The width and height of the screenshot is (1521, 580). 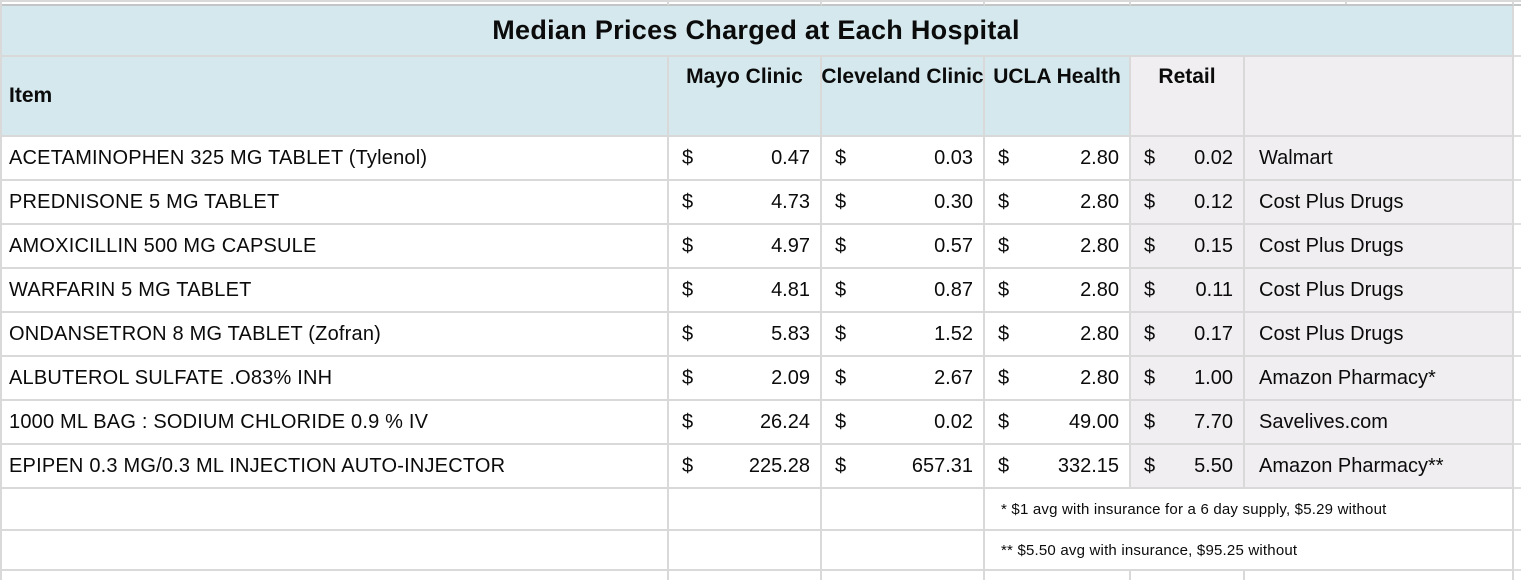 I want to click on item-cell: ONDANSETRON 8 MG TABLET (Zofran), so click(x=334, y=335).